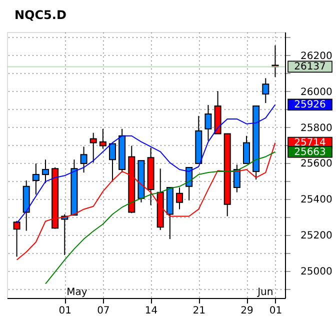  I want to click on ref-line-label: 26137, so click(310, 67).